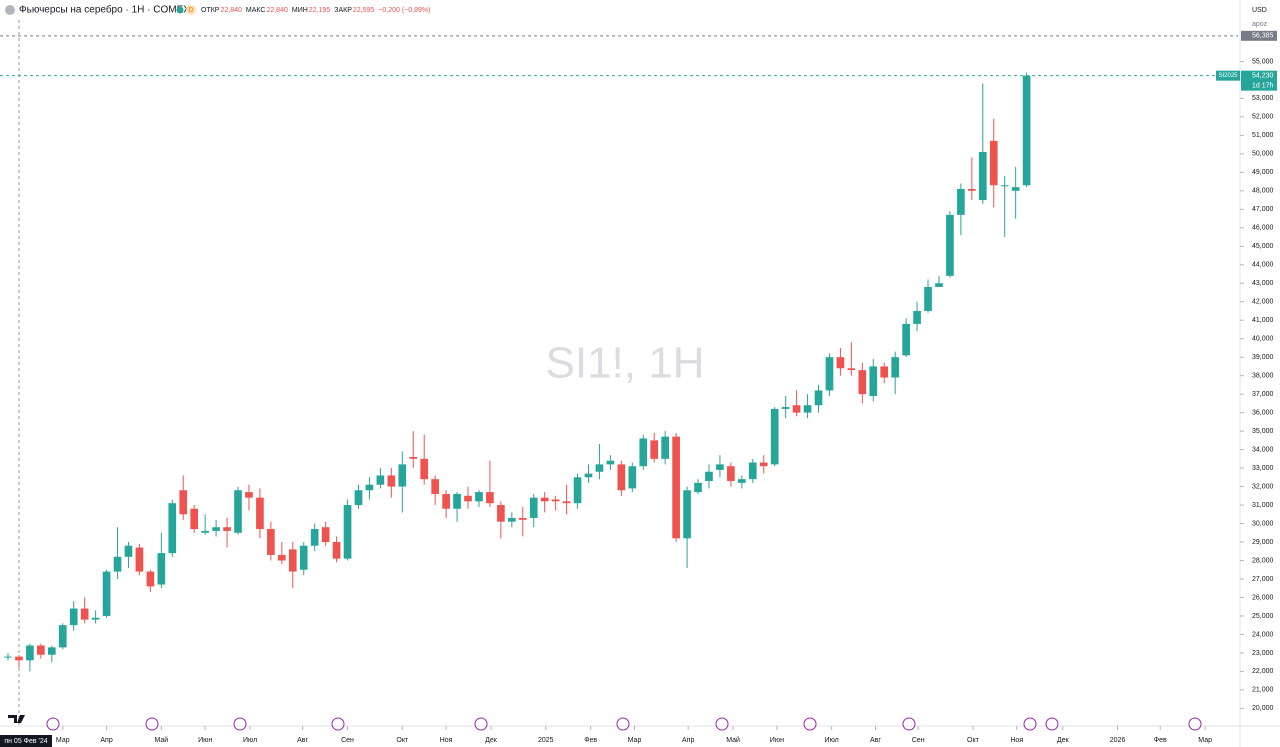 The image size is (1280, 747). What do you see at coordinates (1263, 690) in the screenshot?
I see `y-tick-label: 21,000` at bounding box center [1263, 690].